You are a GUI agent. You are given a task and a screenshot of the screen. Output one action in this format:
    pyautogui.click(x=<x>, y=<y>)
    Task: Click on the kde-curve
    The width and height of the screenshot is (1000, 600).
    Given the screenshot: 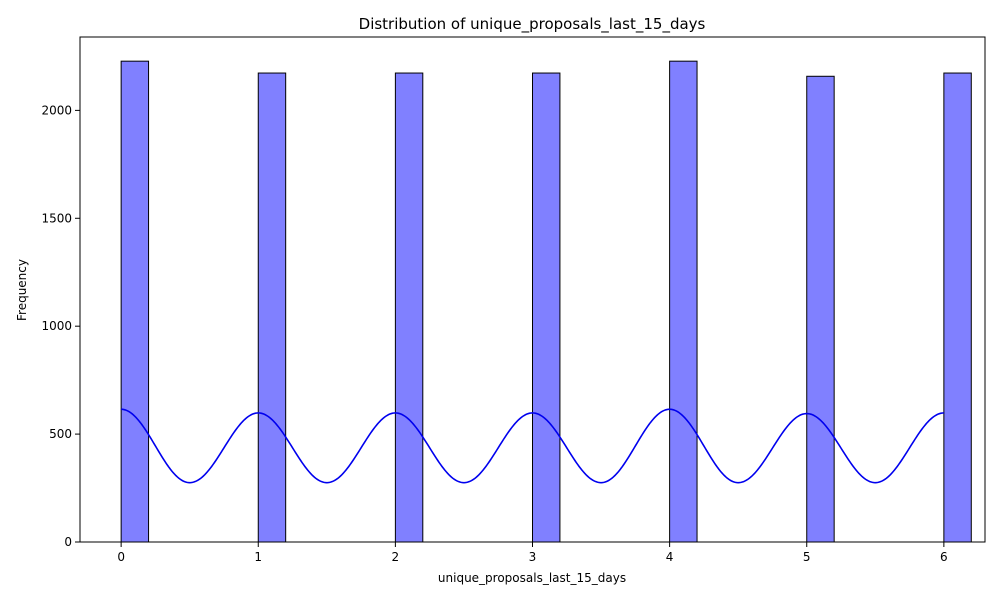 What is the action you would take?
    pyautogui.click(x=532, y=446)
    